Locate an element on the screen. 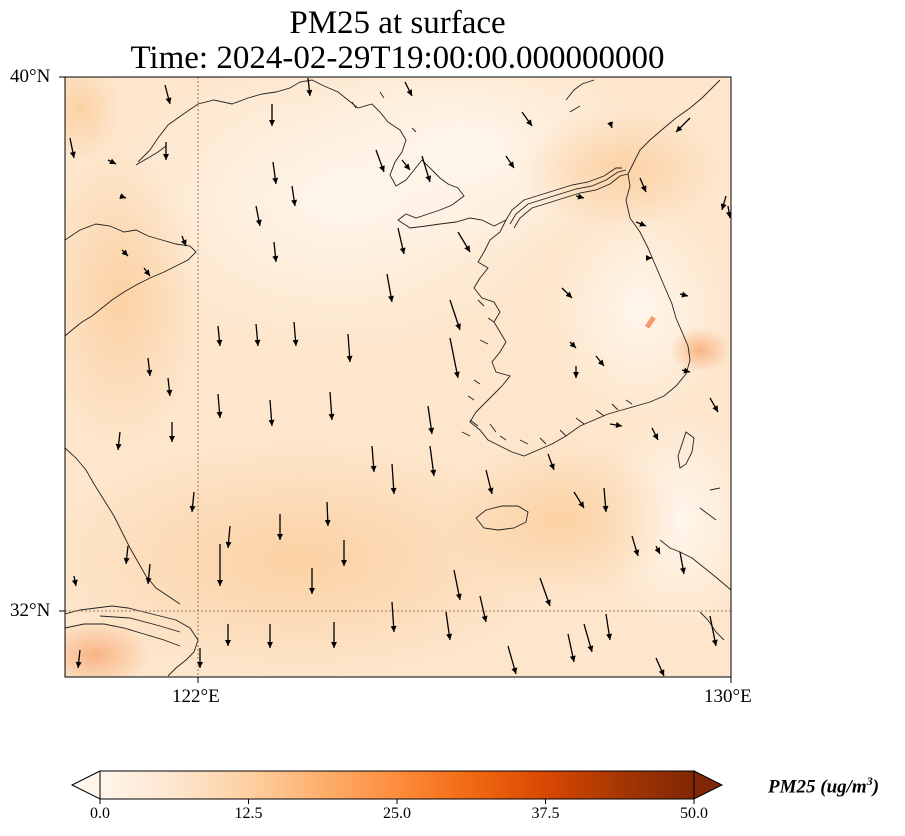  colorbar is located at coordinates (397, 787).